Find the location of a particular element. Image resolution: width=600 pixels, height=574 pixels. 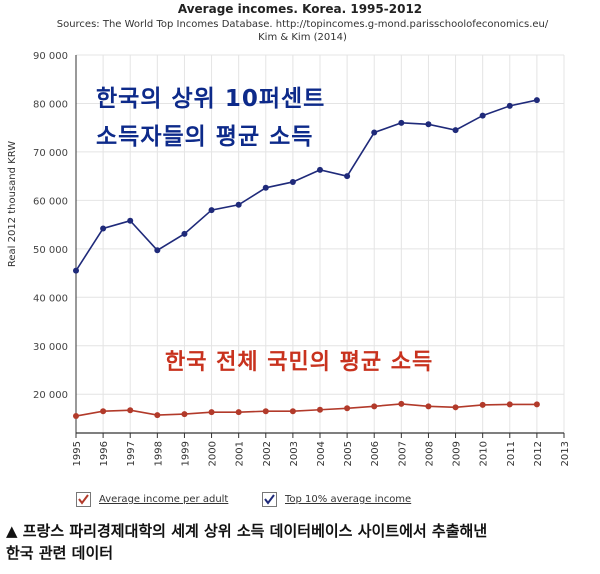

series-line-adult is located at coordinates (306, 410).